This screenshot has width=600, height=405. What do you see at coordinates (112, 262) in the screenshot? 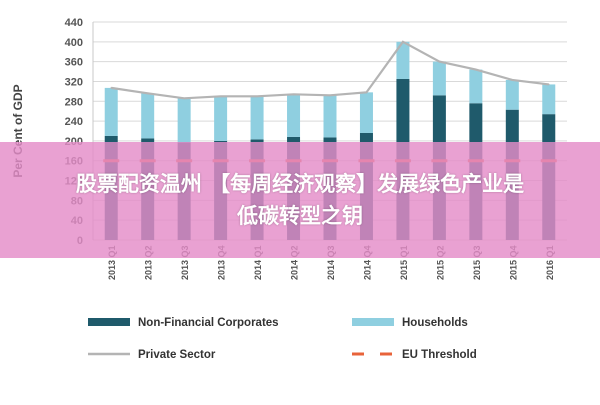
I see `x-tick-label: 2013 Q1` at bounding box center [112, 262].